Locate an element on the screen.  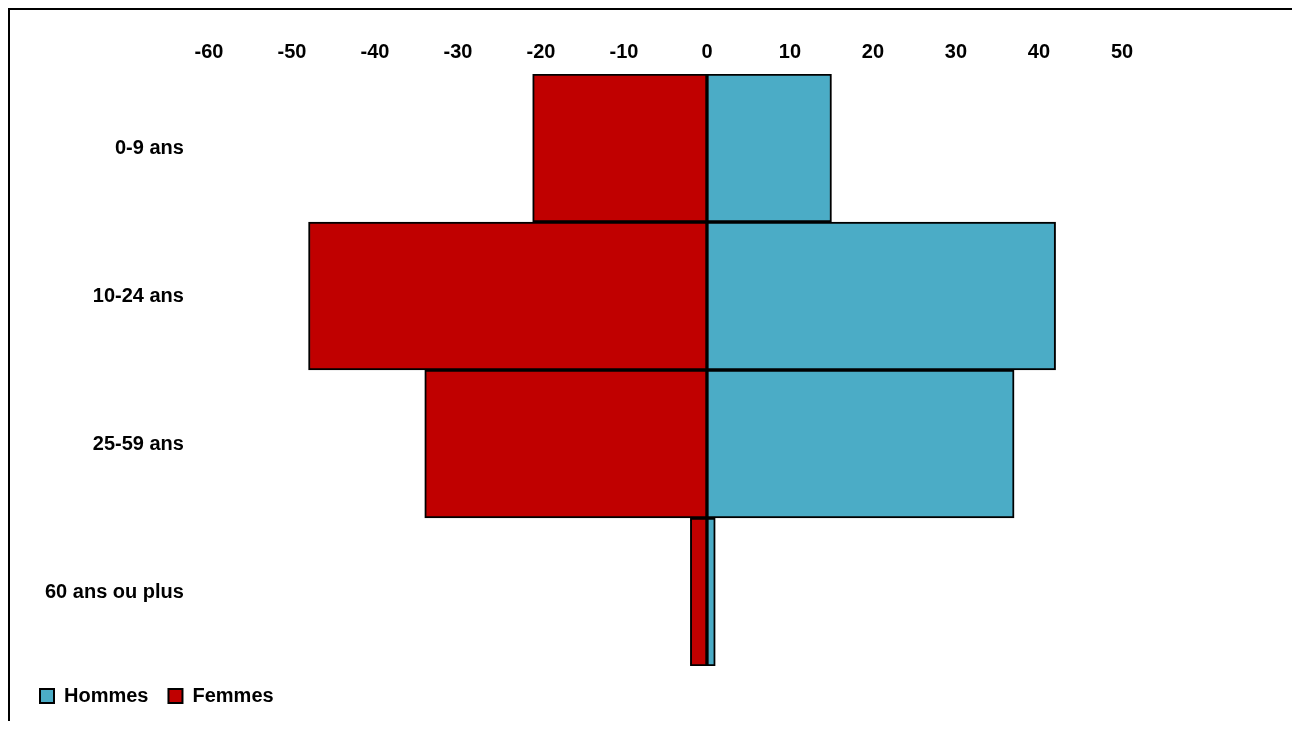
y-tick-label: 60 ans ou plus is located at coordinates (114, 590).